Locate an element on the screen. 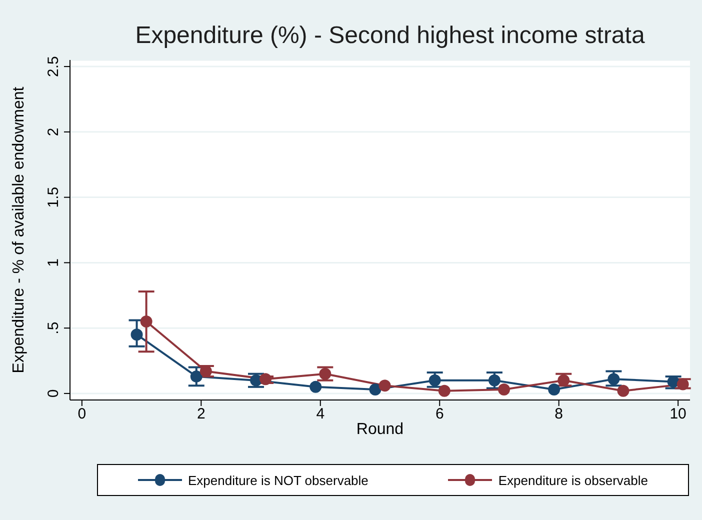 The image size is (702, 520). y-tick-label: 0 is located at coordinates (53, 393).